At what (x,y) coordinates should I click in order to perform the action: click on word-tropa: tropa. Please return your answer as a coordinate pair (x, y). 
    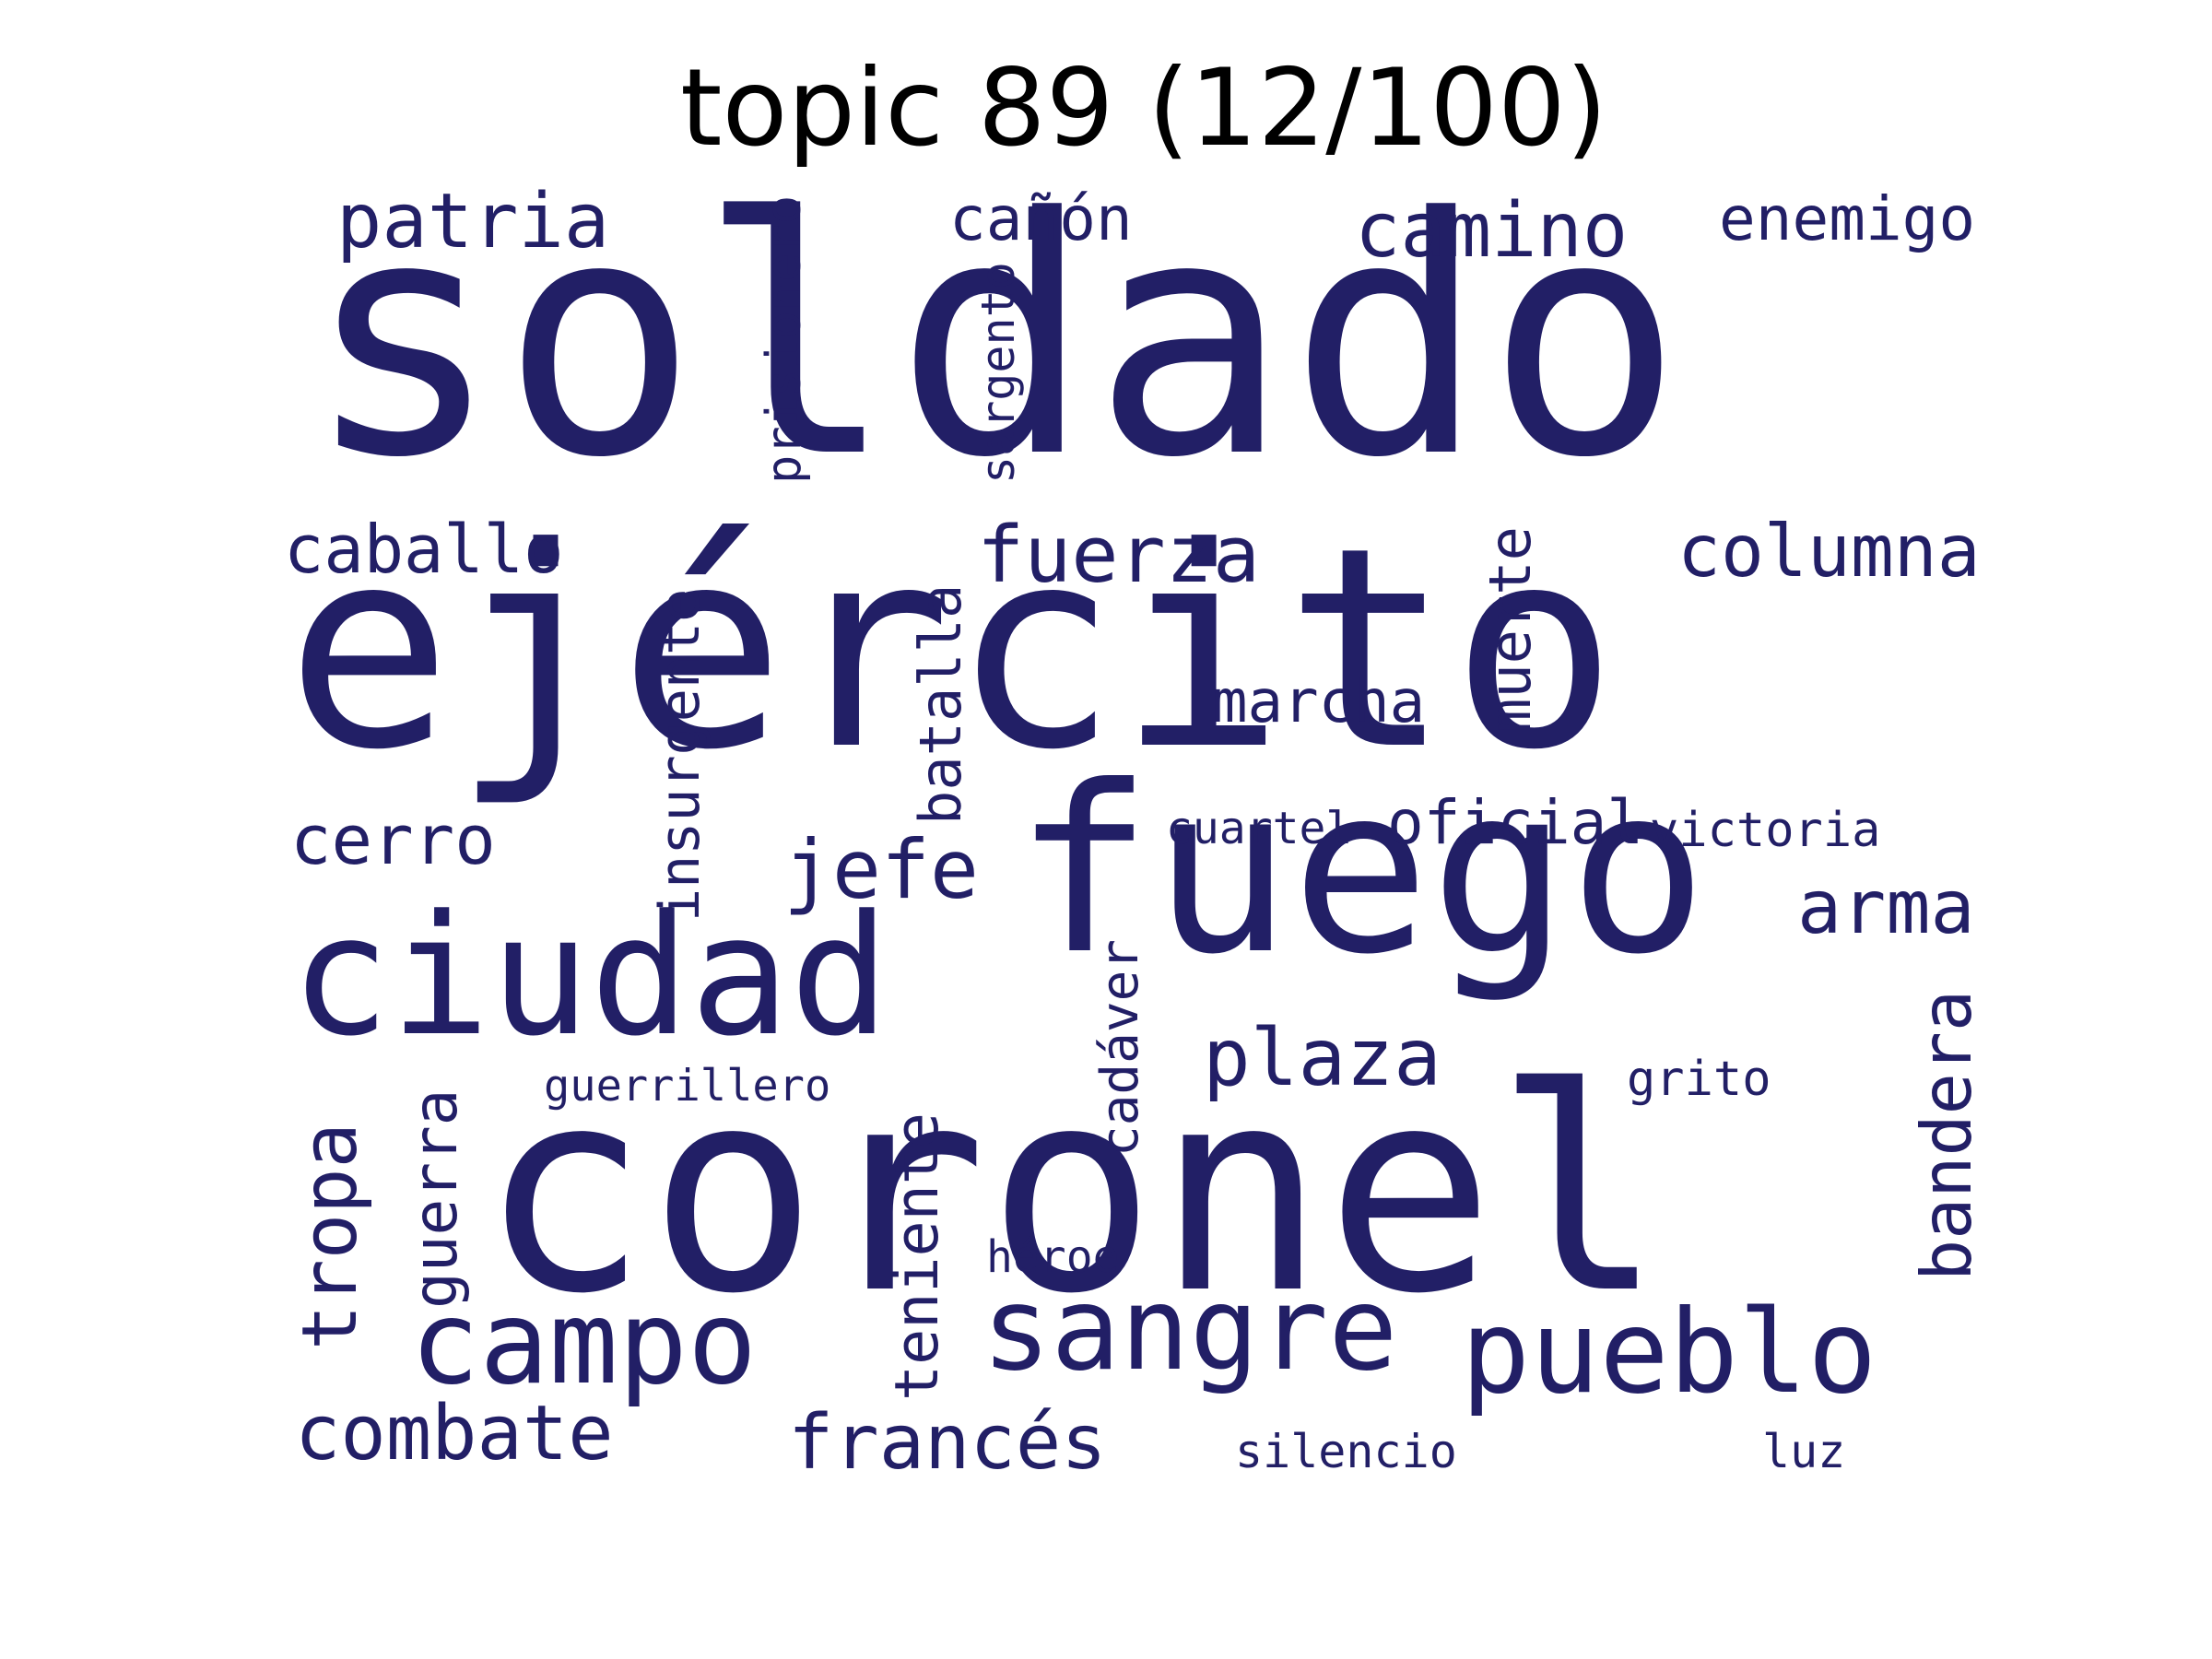
    Looking at the image, I should click on (330, 1236).